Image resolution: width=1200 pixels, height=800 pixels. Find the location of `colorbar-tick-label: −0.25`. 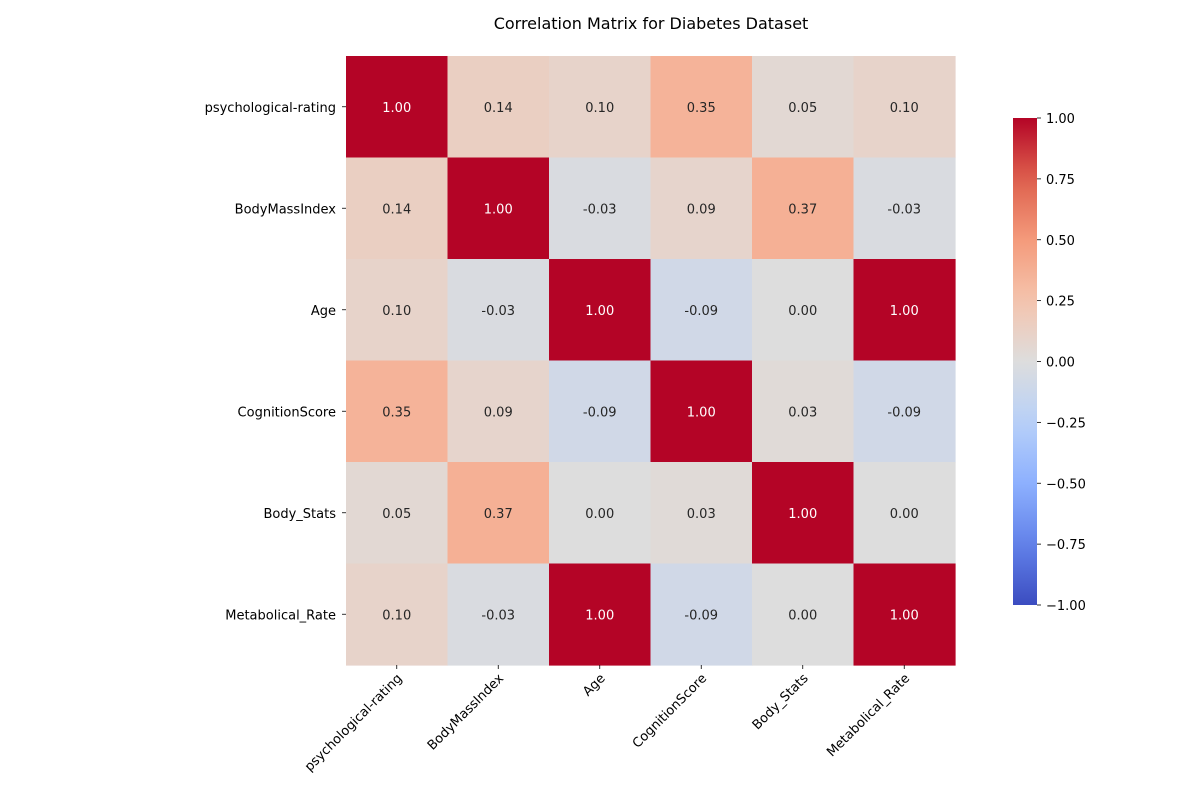

colorbar-tick-label: −0.25 is located at coordinates (1066, 423).